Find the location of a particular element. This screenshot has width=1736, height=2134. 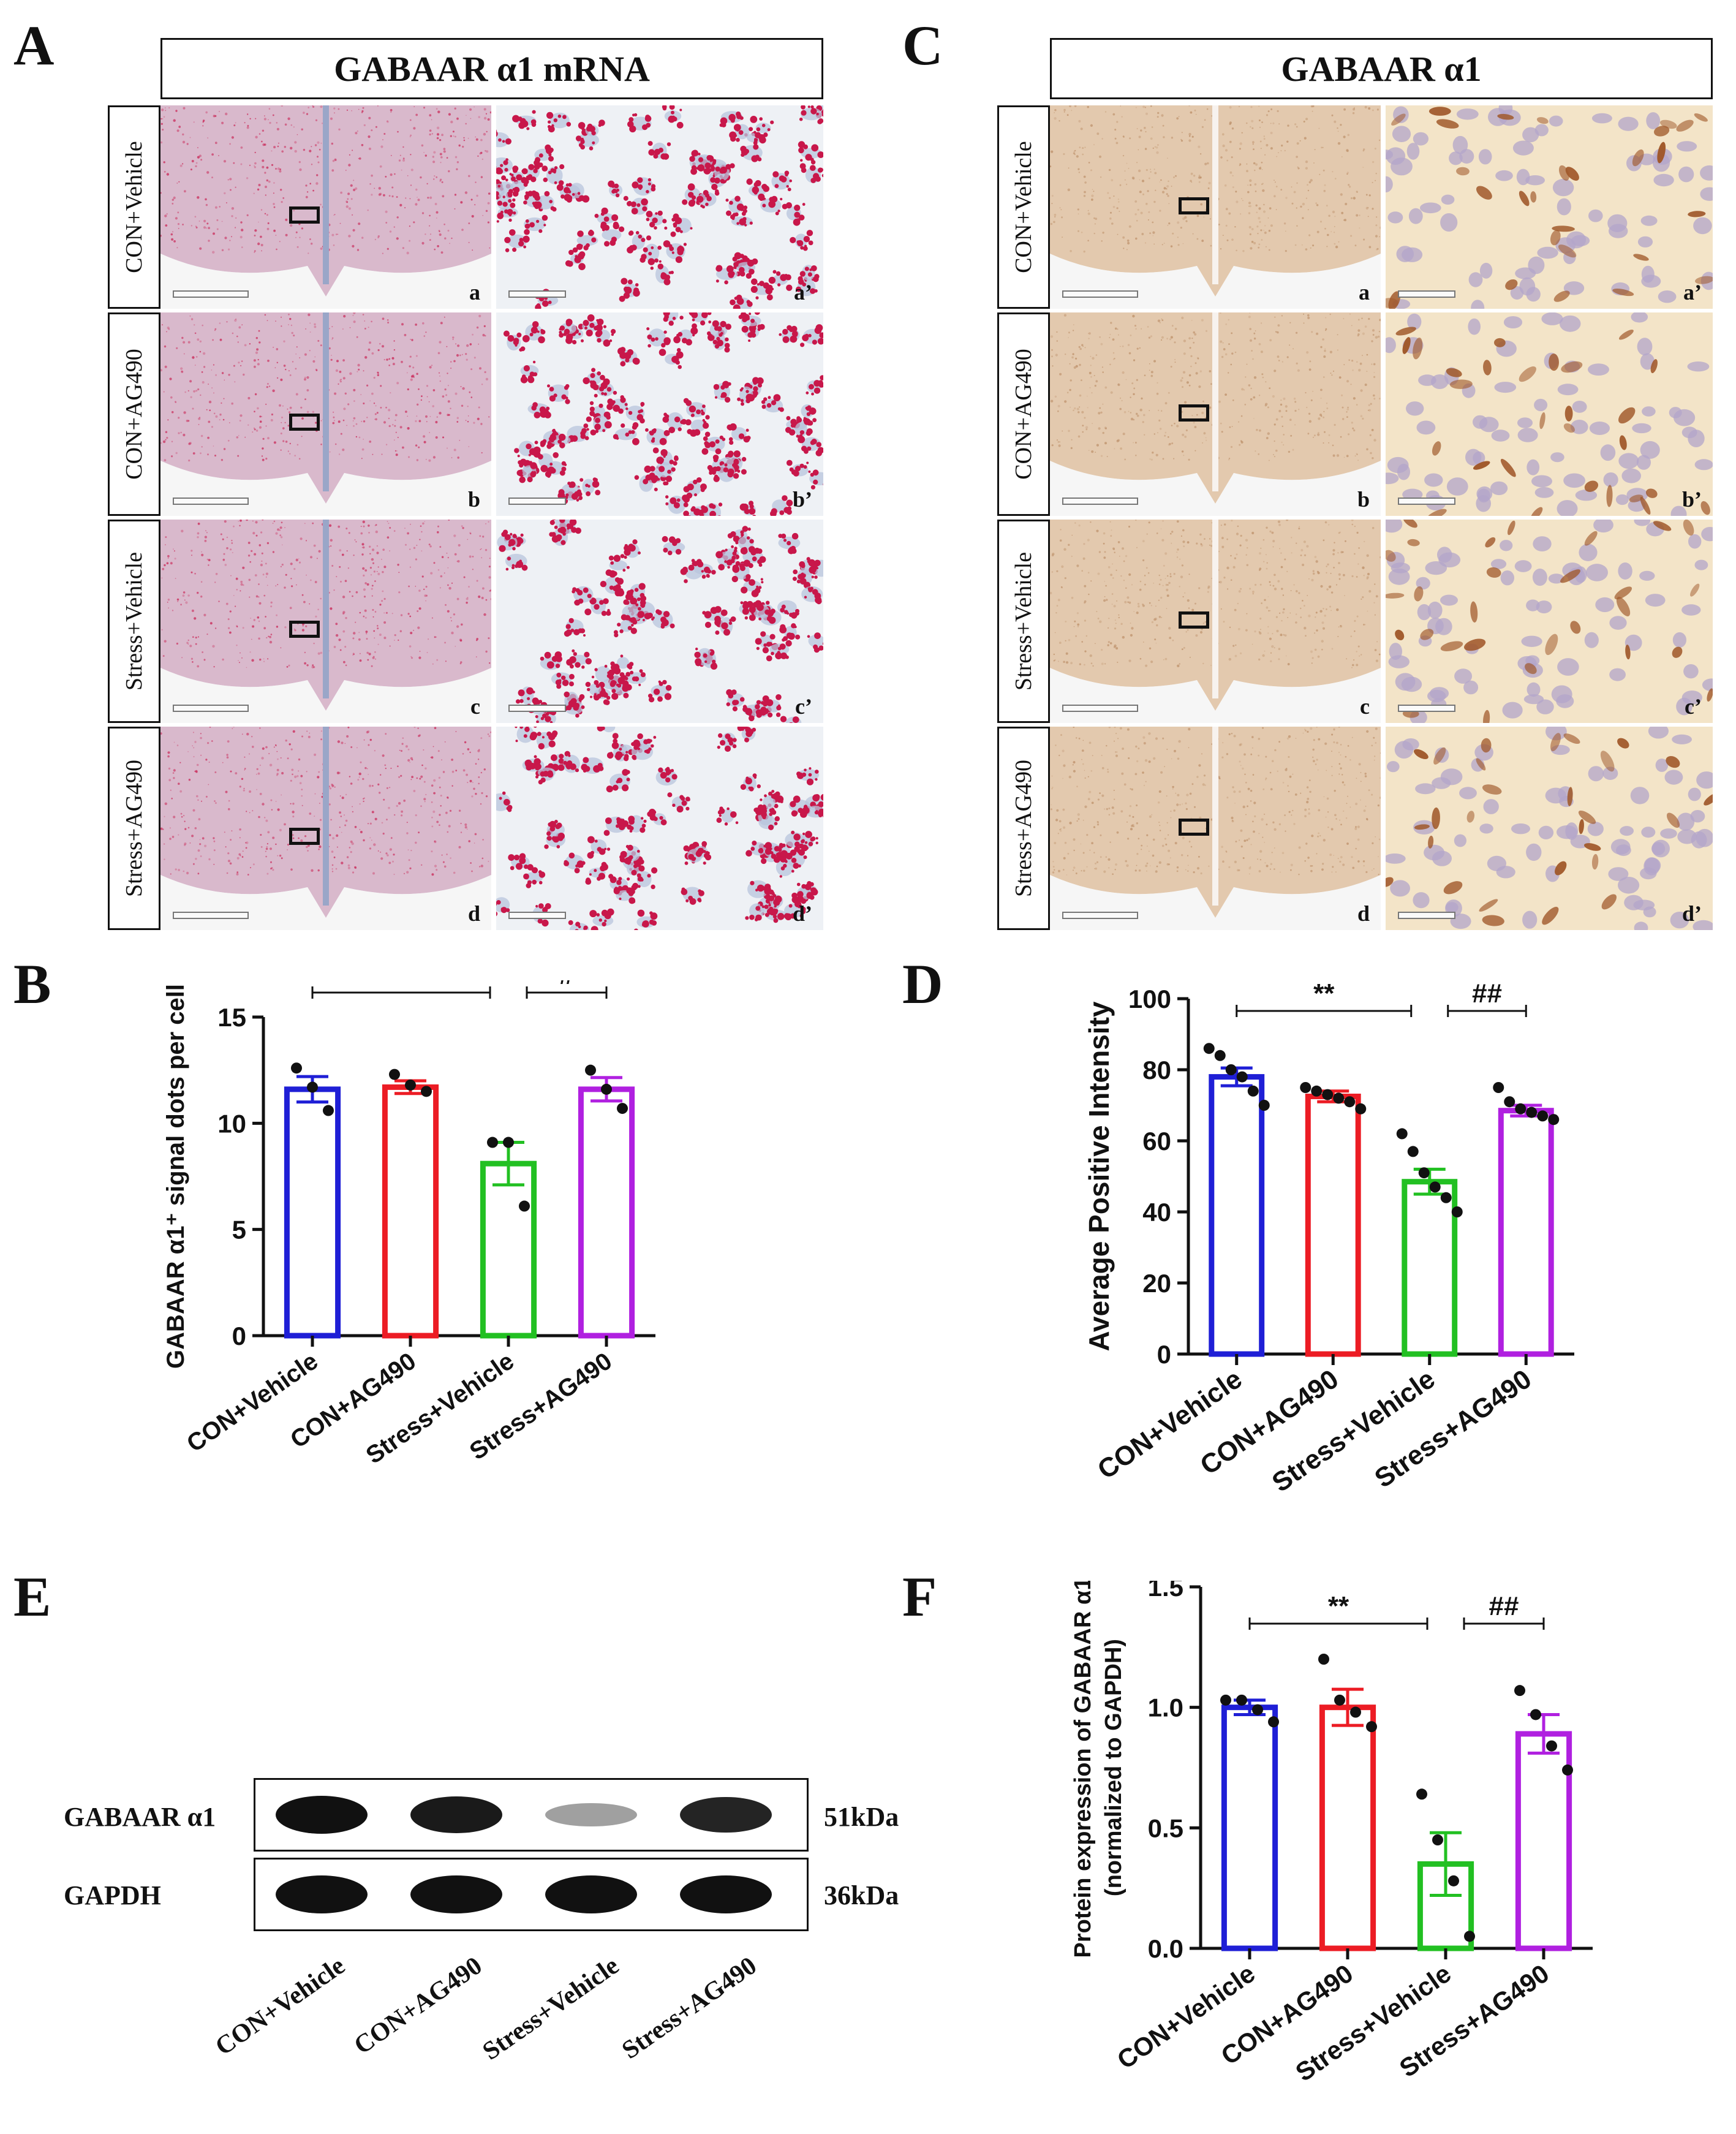

wb-lane-label-3: Stress+Vehicle is located at coordinates (551, 2009).